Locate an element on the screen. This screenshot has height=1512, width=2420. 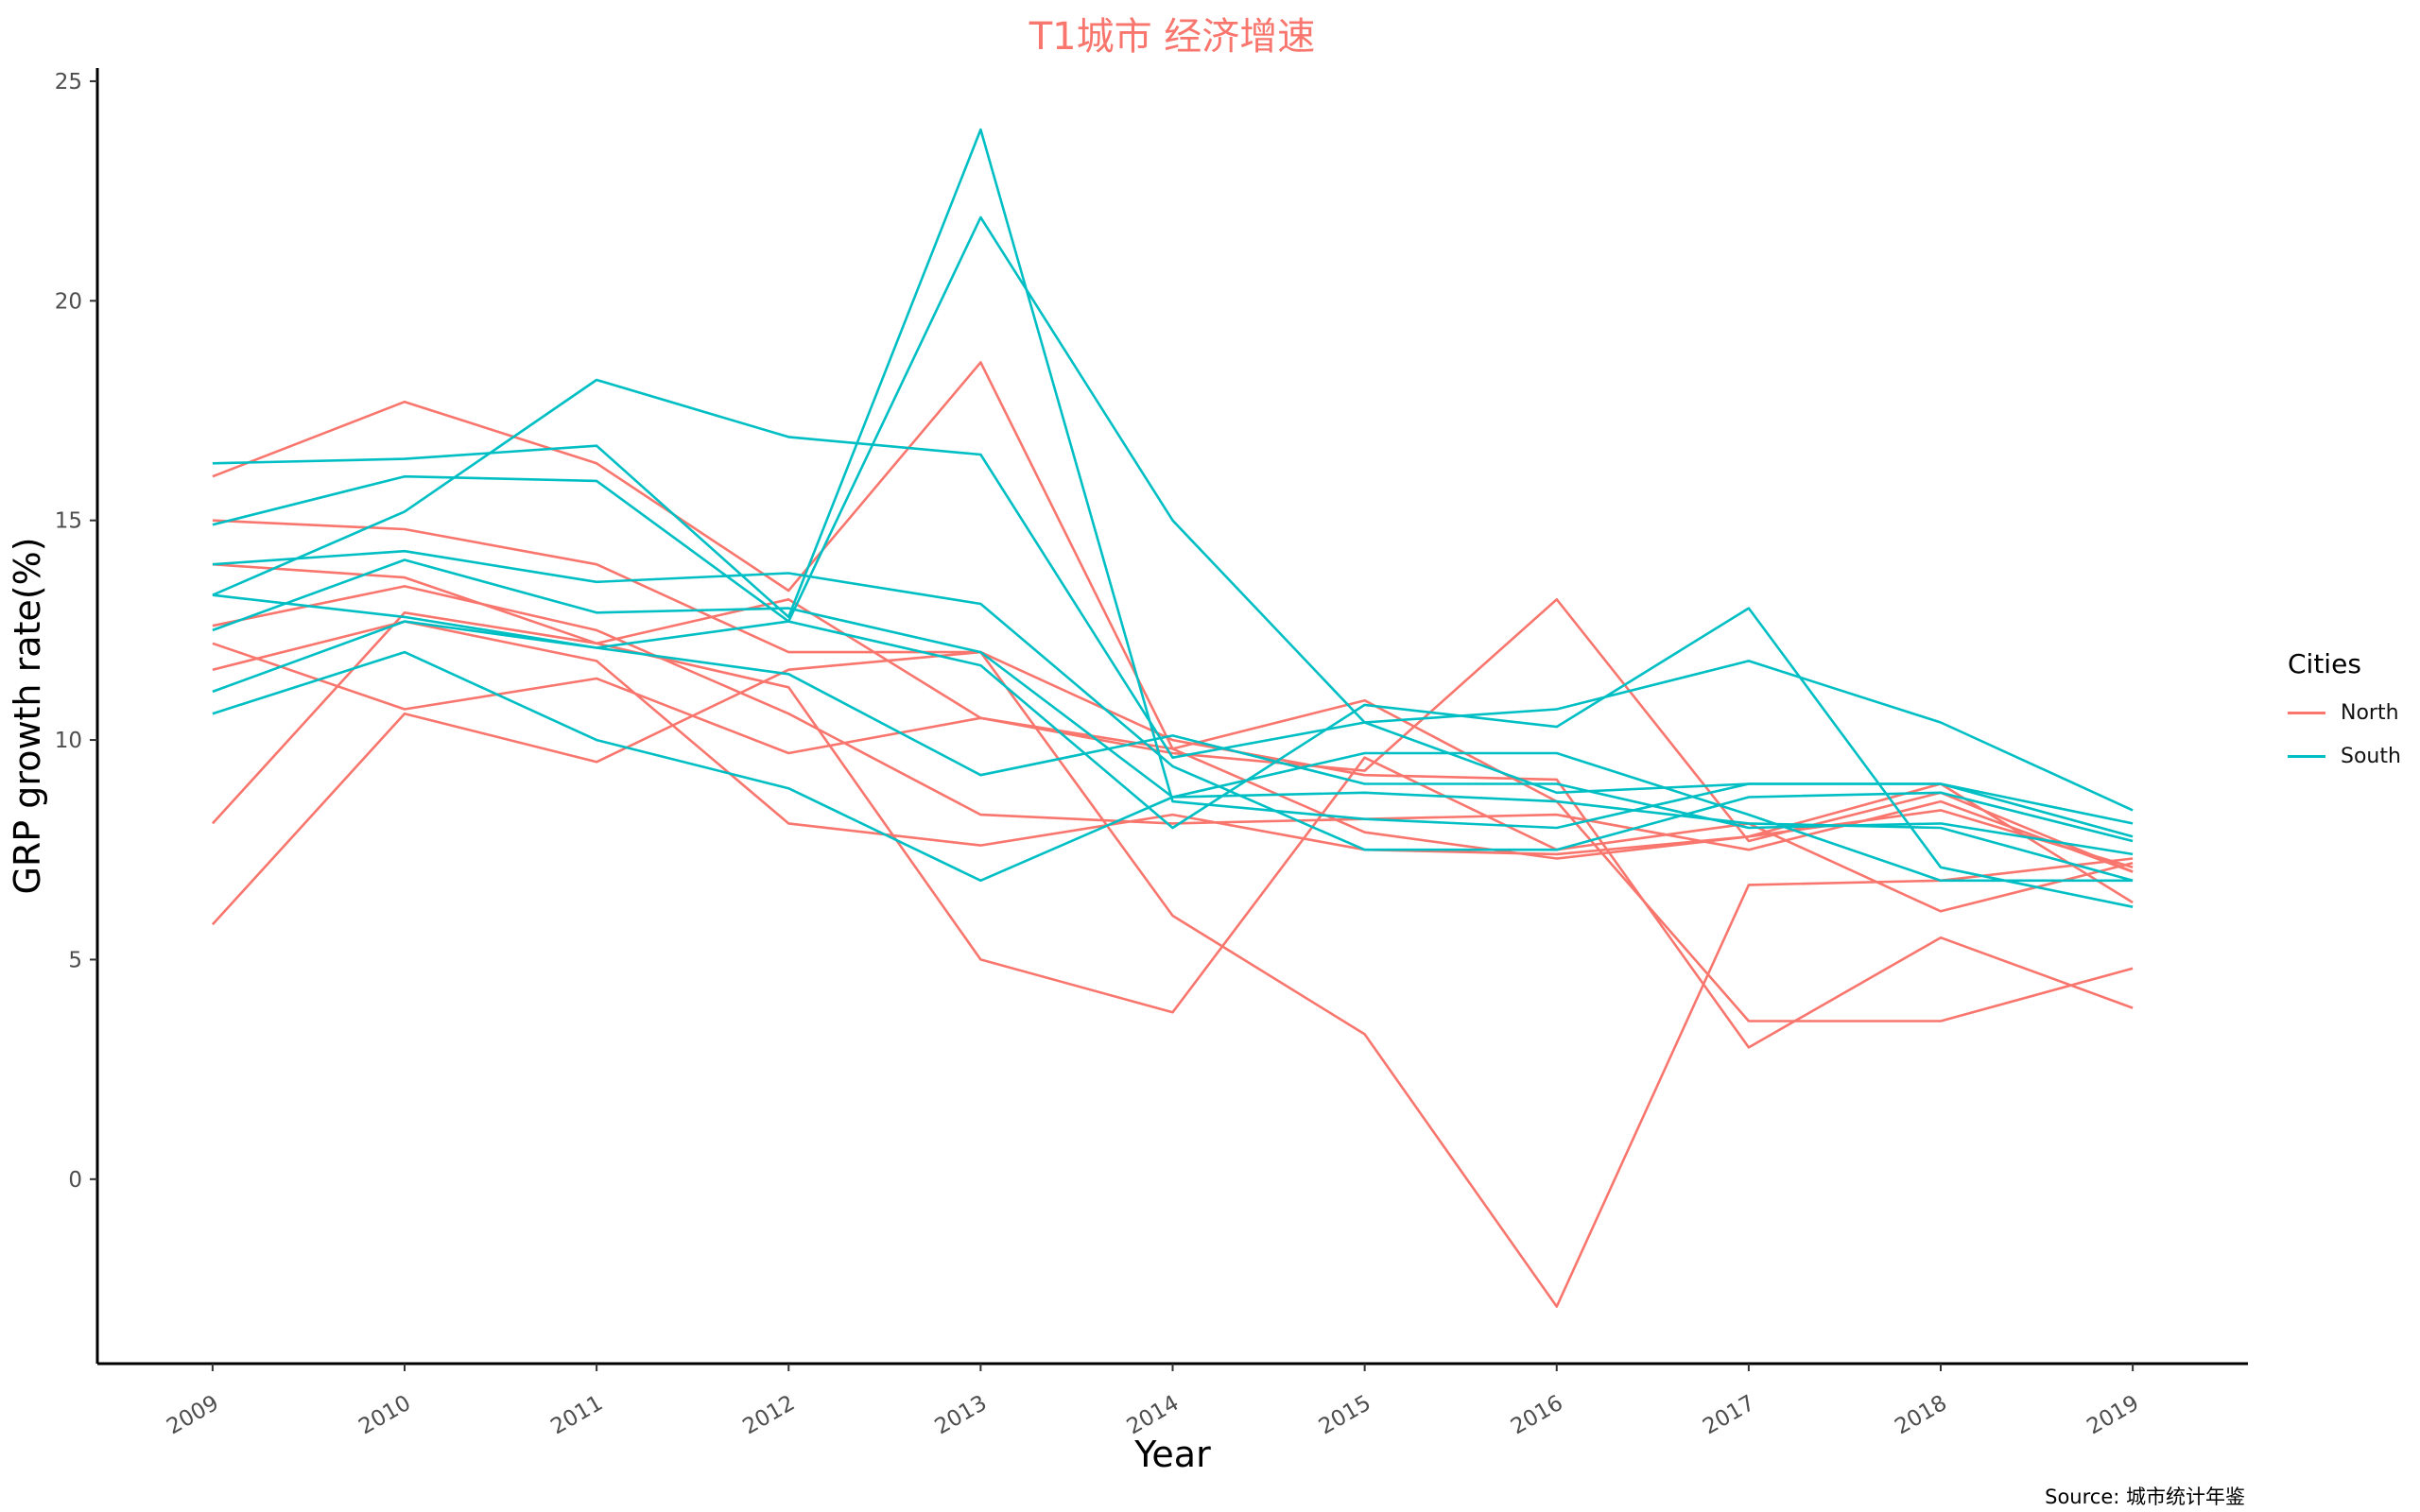
x-tick-label: 2019 is located at coordinates (2113, 1415).